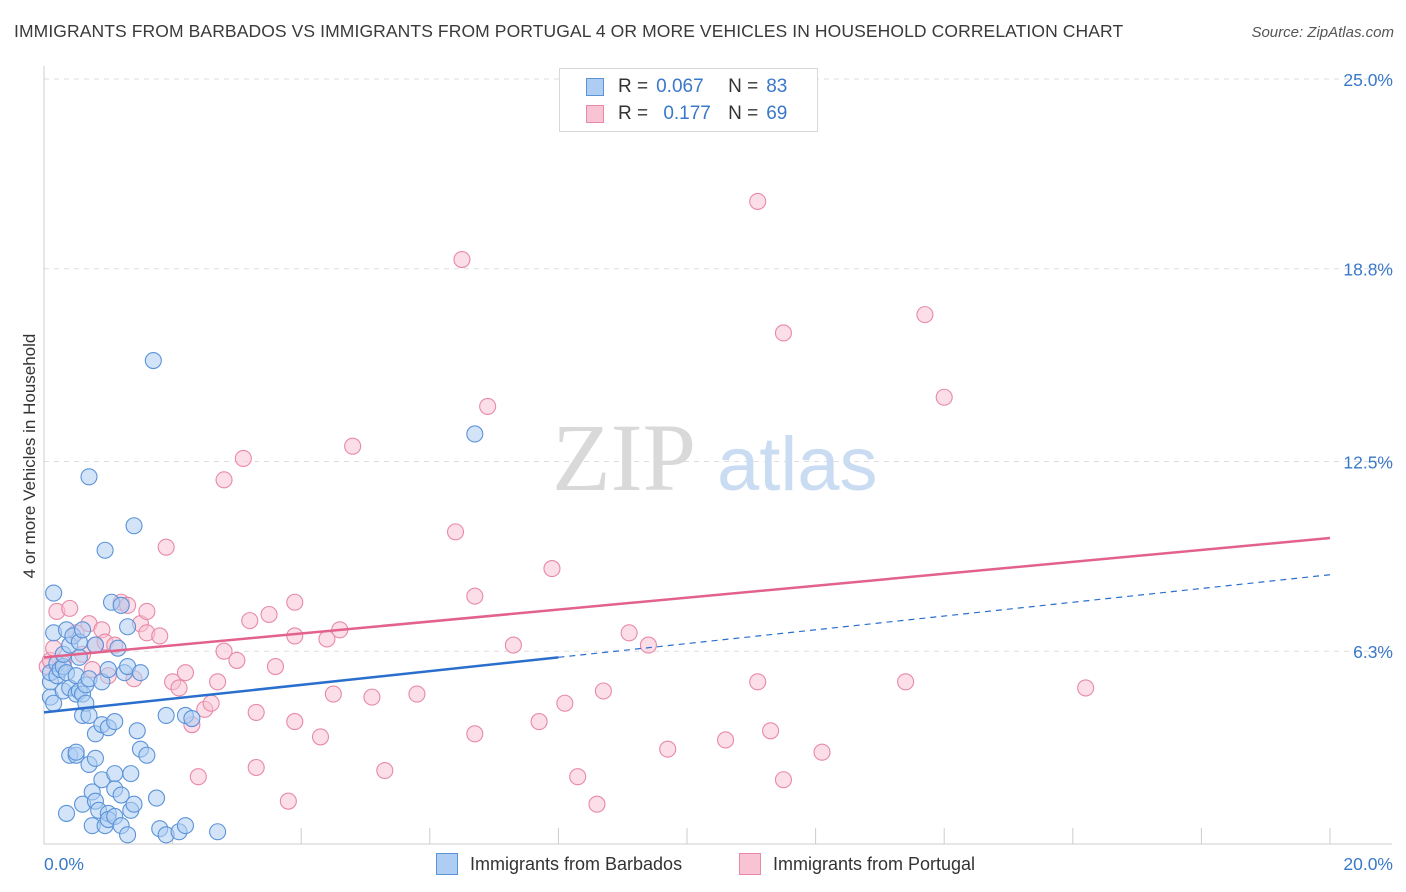 The image size is (1406, 892). Describe the element at coordinates (64, 864) in the screenshot. I see `x-tick-label: 0.0%` at that location.